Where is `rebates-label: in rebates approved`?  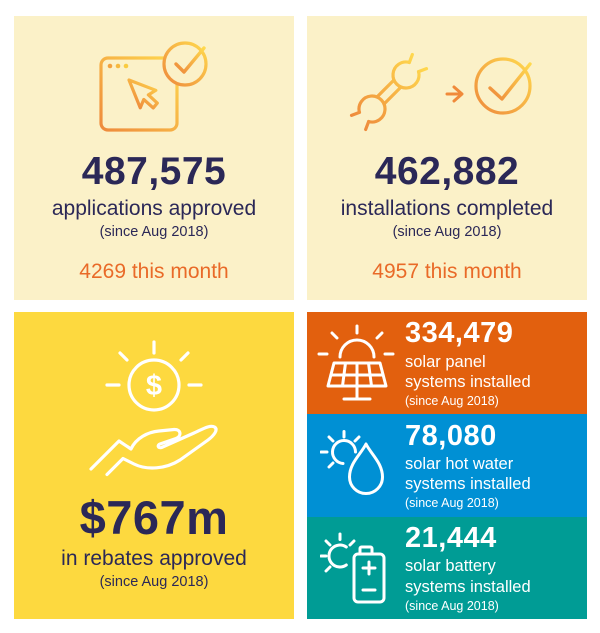
rebates-label: in rebates approved is located at coordinates (154, 558).